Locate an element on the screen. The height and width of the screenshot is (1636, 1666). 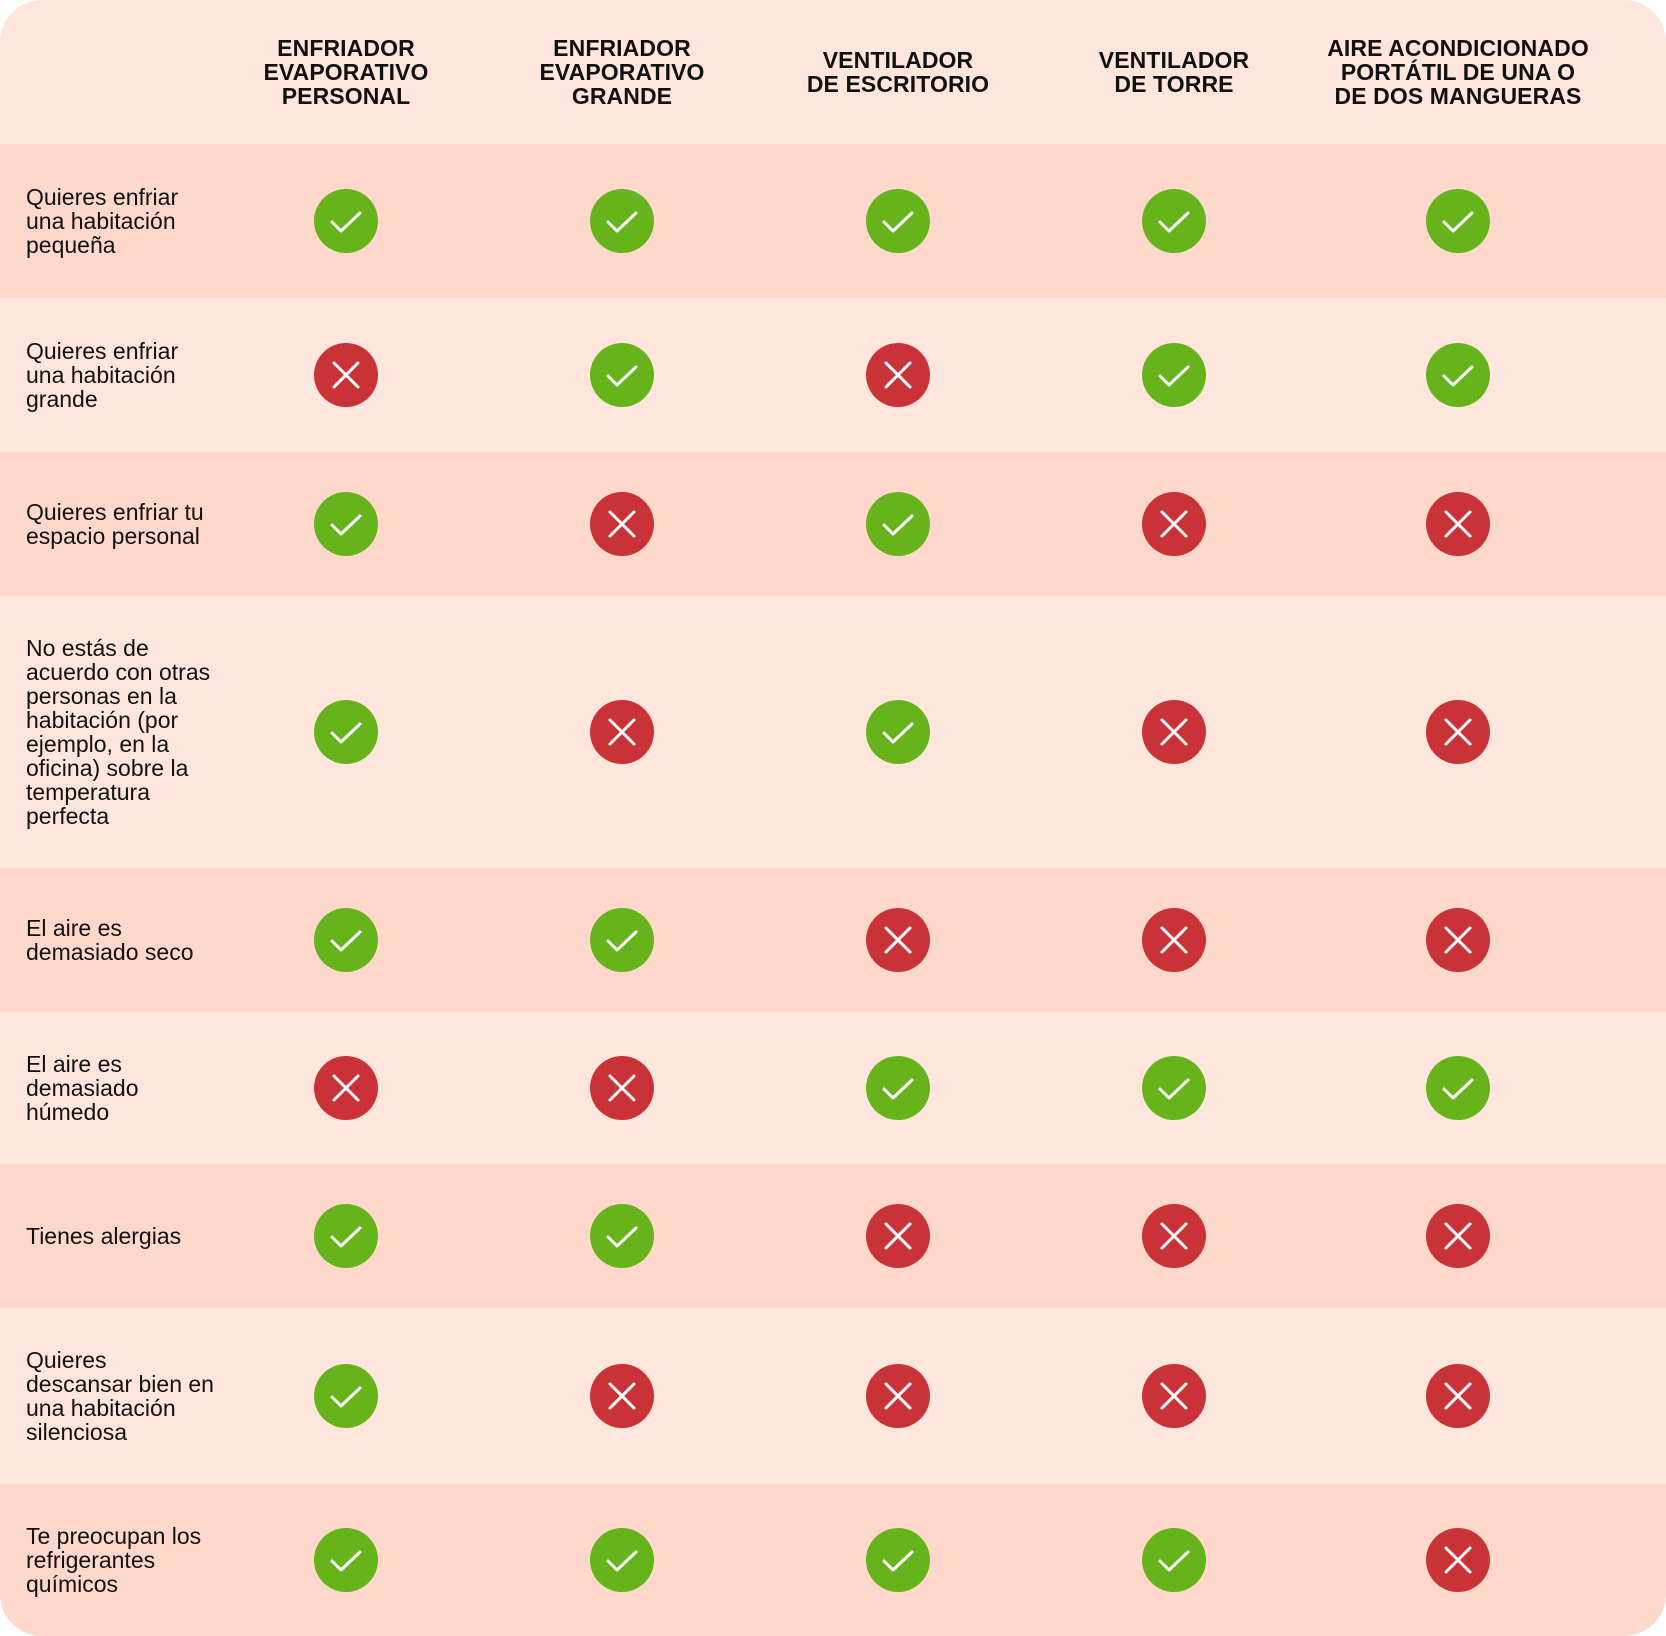
column-header-text: ENFRIADOR EVAPORATIVO PERSONAL is located at coordinates (346, 72).